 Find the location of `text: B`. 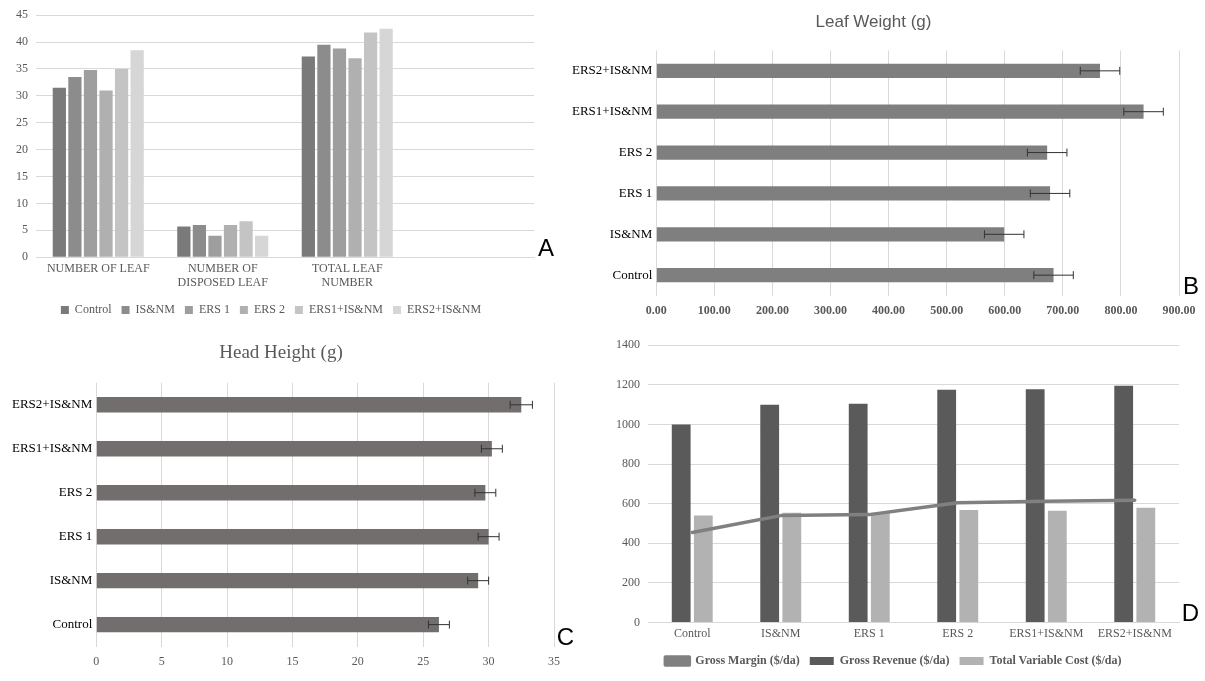

text: B is located at coordinates (1190, 286).